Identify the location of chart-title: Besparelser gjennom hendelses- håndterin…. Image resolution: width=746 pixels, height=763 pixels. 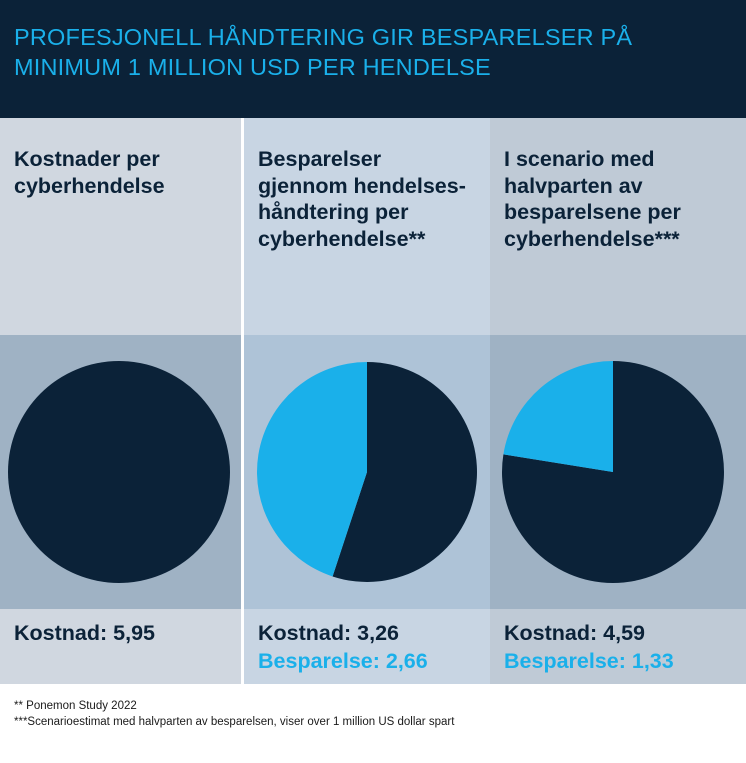
(362, 199).